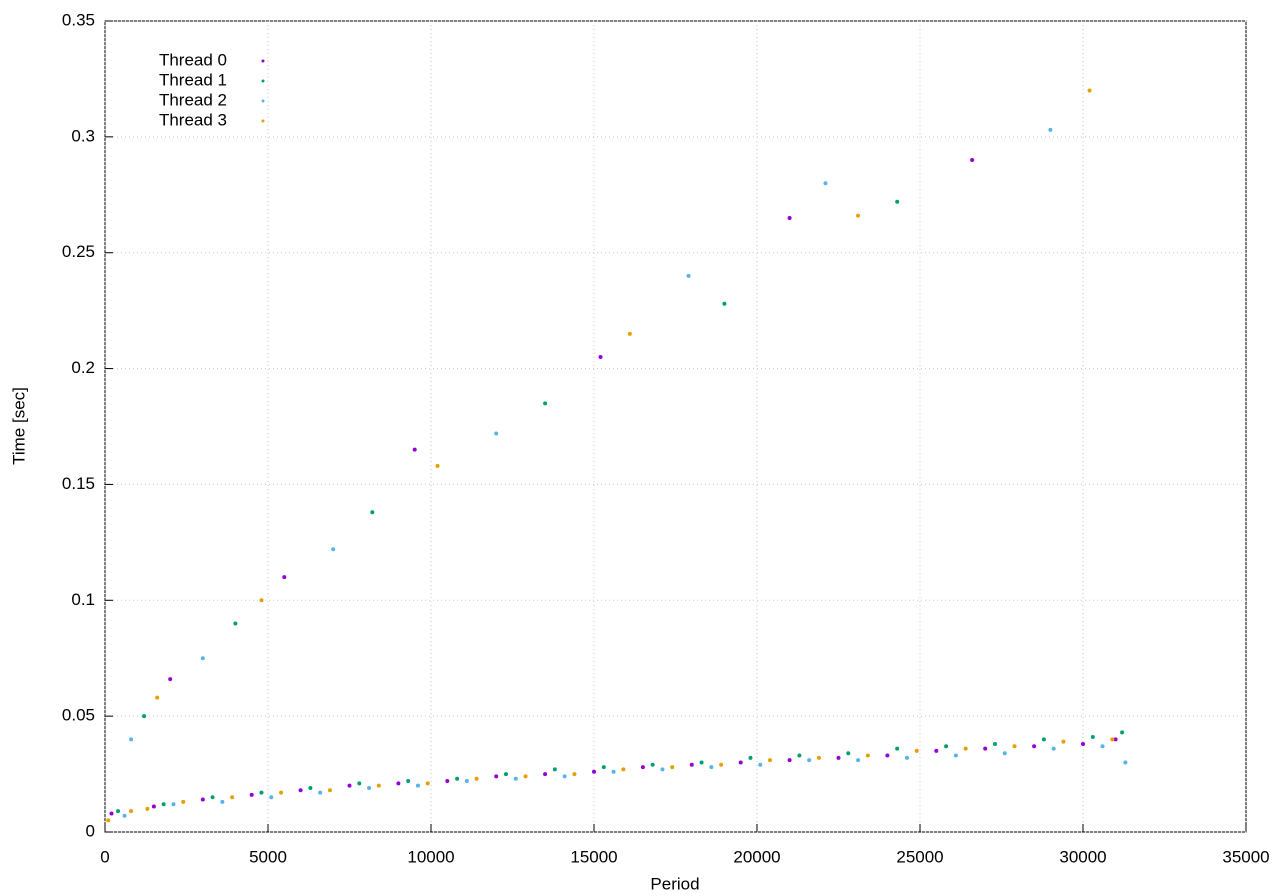 Image resolution: width=1280 pixels, height=896 pixels. I want to click on y-tick-label: 0, so click(90, 830).